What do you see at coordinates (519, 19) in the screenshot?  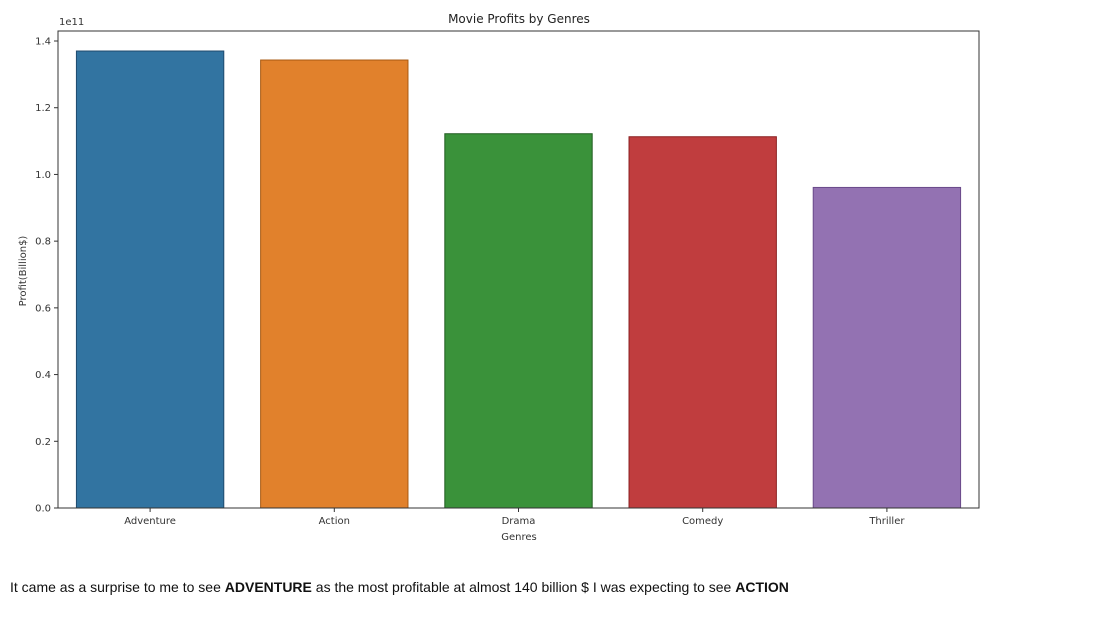 I see `chart-title: Movie Profits by Genres` at bounding box center [519, 19].